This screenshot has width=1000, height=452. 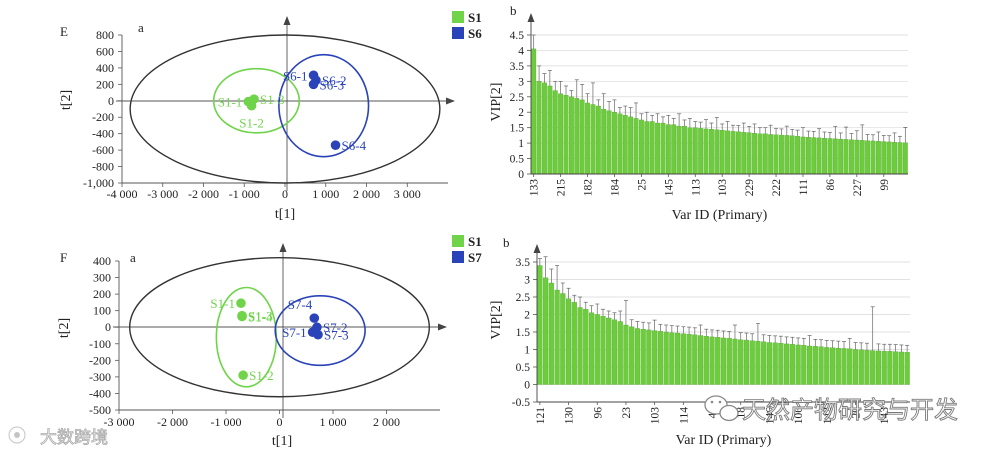 What do you see at coordinates (721, 408) in the screenshot?
I see `wechat-icon` at bounding box center [721, 408].